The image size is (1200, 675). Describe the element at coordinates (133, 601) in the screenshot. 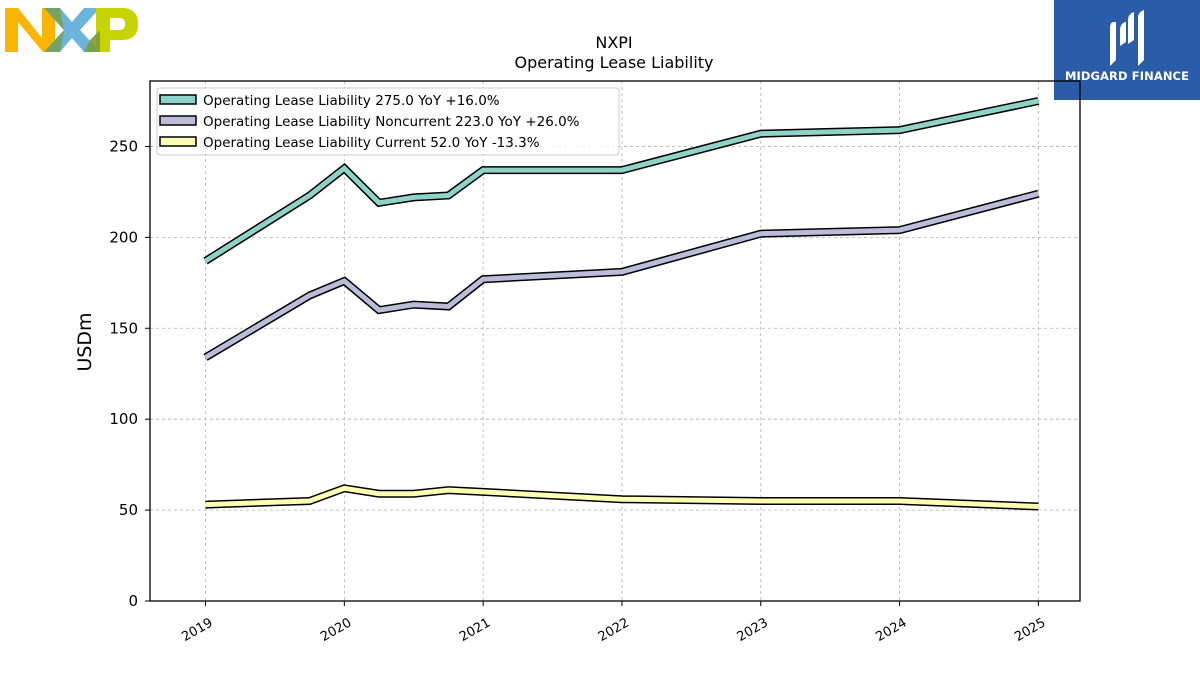

I see `y-tick-label: 0` at that location.